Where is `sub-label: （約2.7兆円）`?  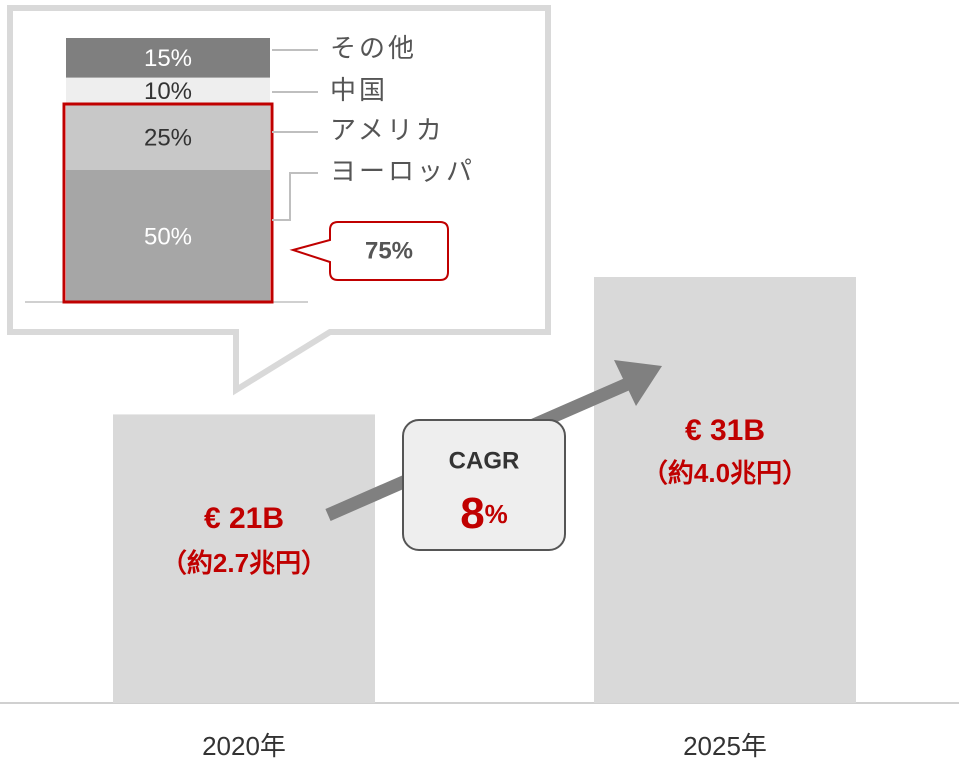
sub-label: （約2.7兆円） is located at coordinates (244, 563).